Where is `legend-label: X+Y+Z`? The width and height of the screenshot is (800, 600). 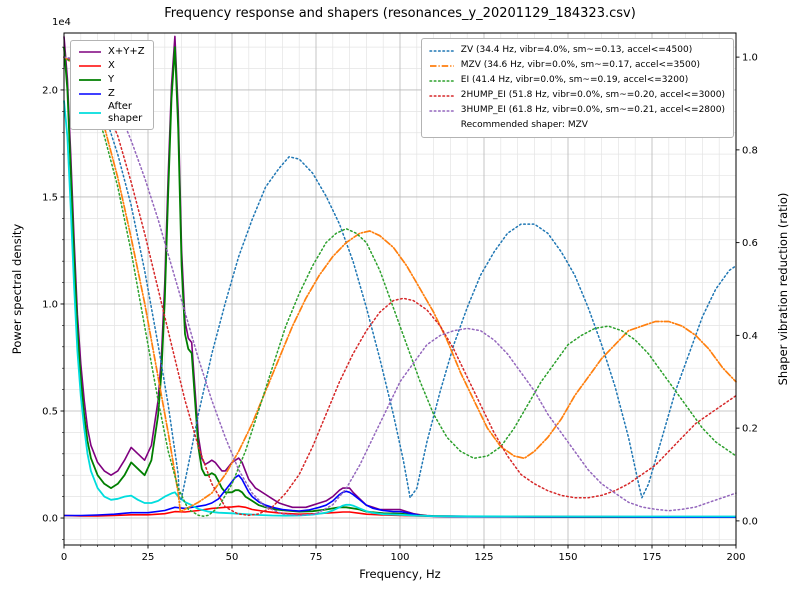 legend-label: X+Y+Z is located at coordinates (126, 51).